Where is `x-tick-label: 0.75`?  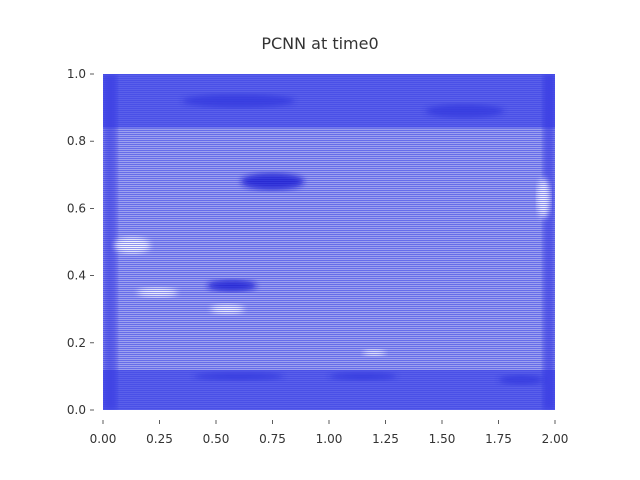
x-tick-label: 0.75 is located at coordinates (272, 439).